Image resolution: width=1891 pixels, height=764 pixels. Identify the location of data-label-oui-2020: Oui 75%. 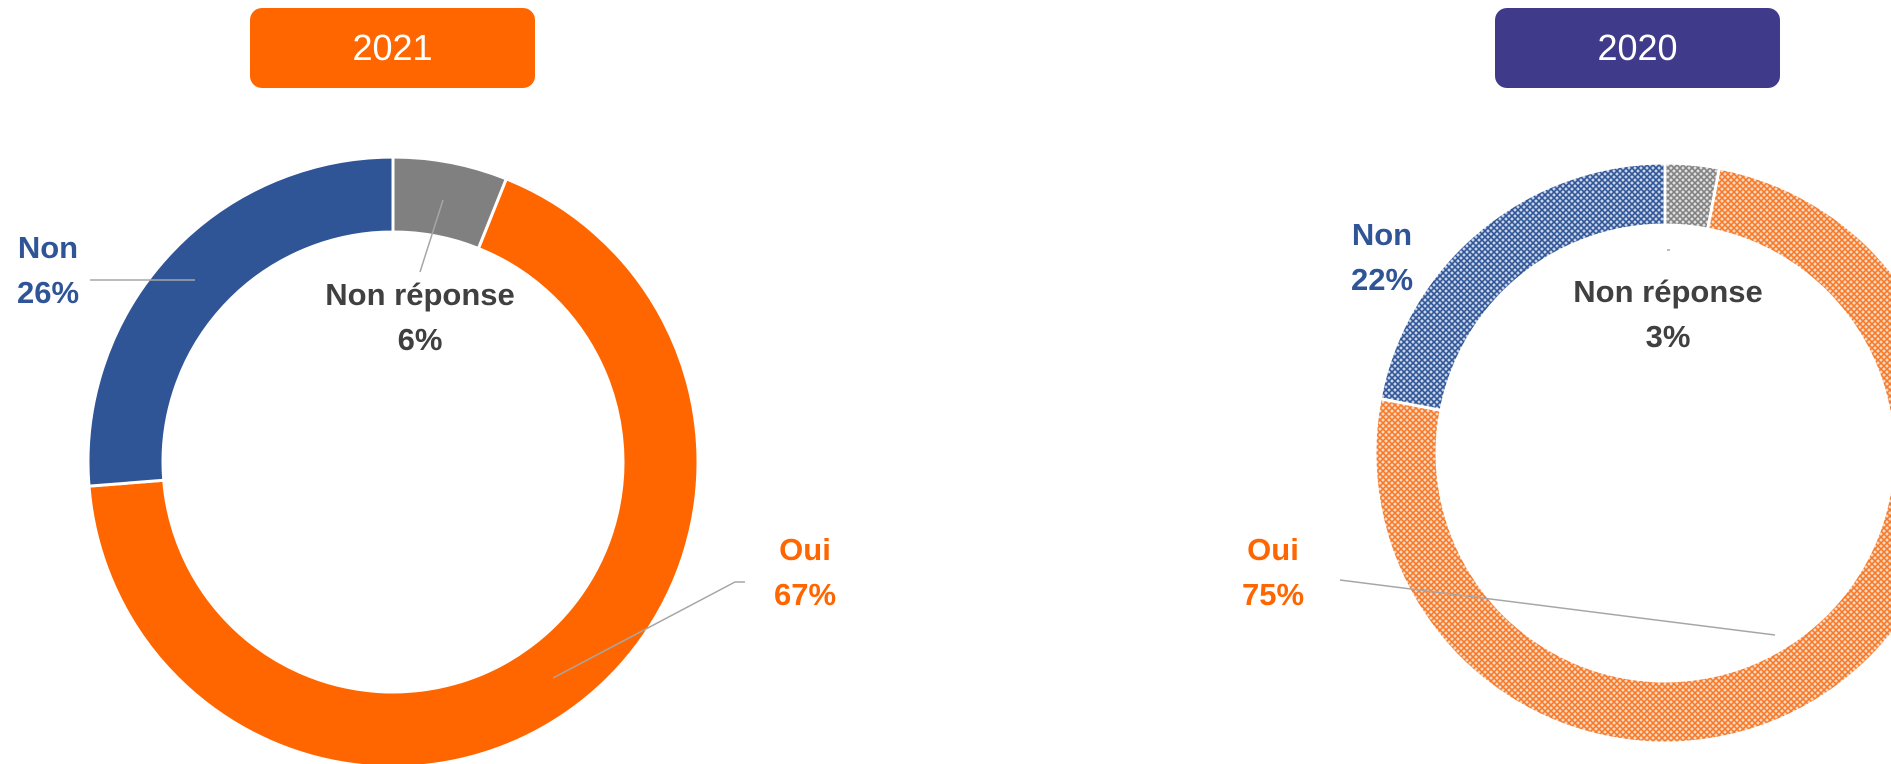
(1273, 572).